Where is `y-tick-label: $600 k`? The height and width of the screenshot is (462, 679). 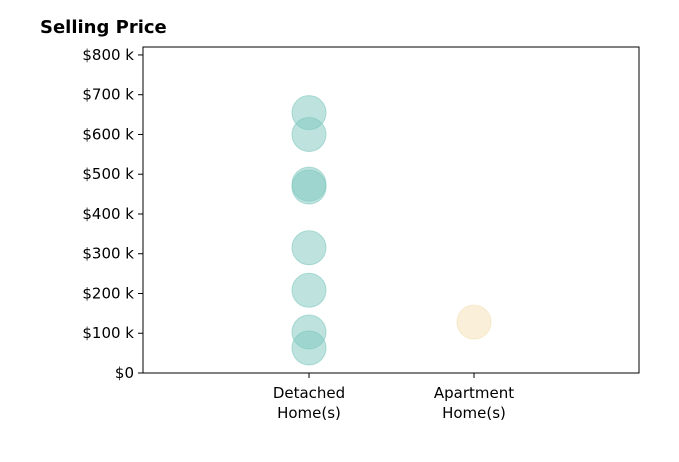
y-tick-label: $600 k is located at coordinates (108, 134).